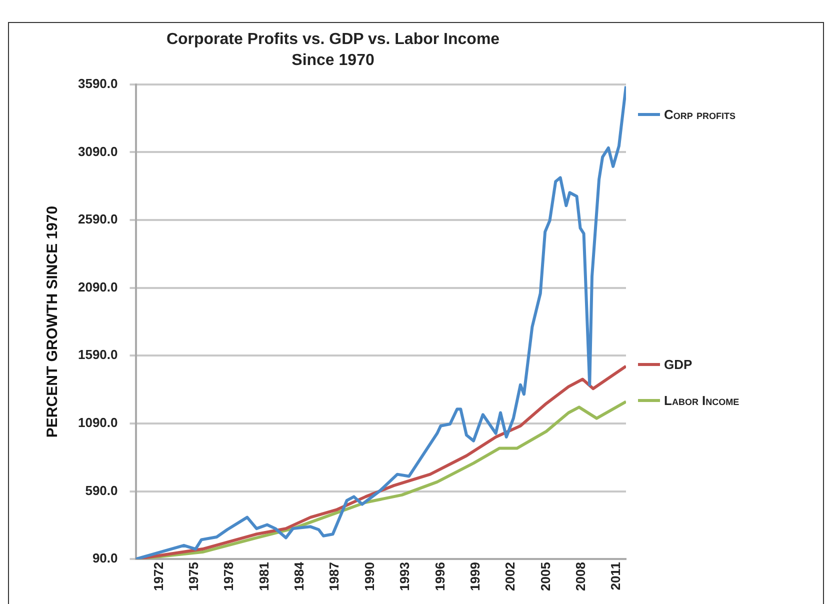 This screenshot has height=604, width=831. What do you see at coordinates (53, 322) in the screenshot?
I see `y-axis-title: PERCENT GROWTH SINCE 1970` at bounding box center [53, 322].